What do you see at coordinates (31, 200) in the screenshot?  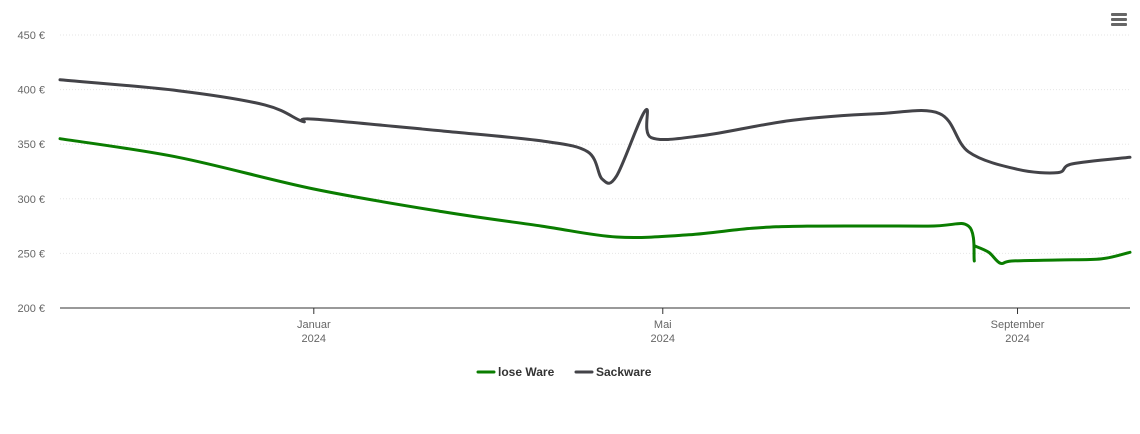 I see `y-tick-label: 300 €` at bounding box center [31, 200].